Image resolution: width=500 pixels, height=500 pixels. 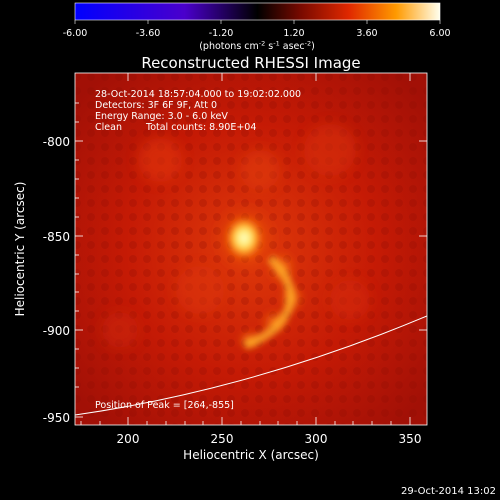 What do you see at coordinates (293, 33) in the screenshot?
I see `colorbar-tick-label: 1.20` at bounding box center [293, 33].